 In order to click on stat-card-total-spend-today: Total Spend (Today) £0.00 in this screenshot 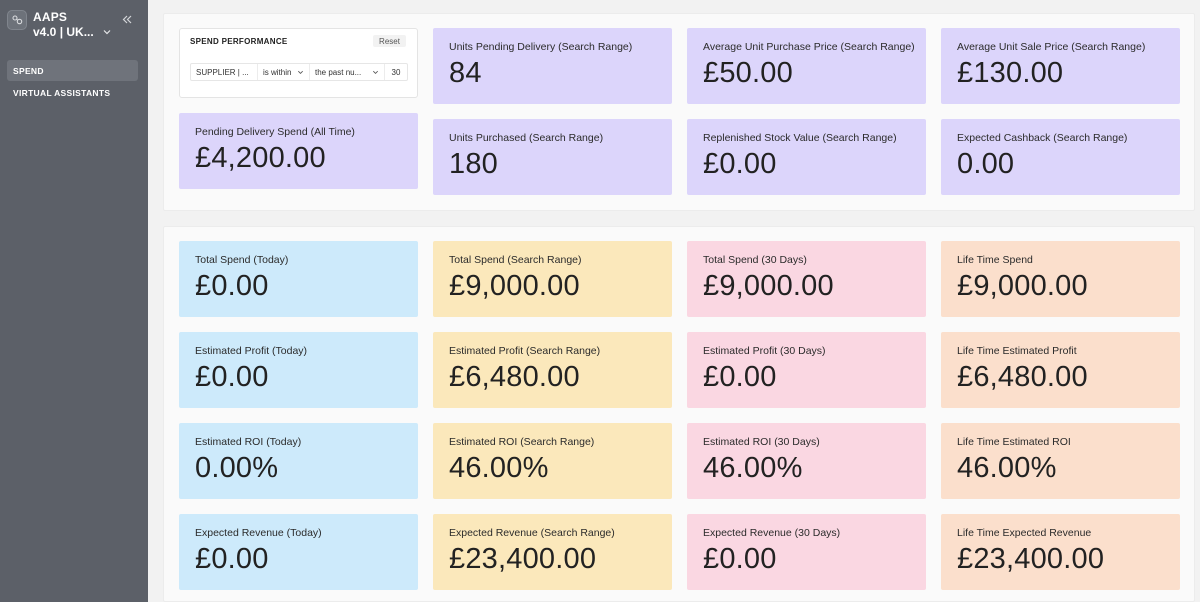, I will do `click(298, 279)`.